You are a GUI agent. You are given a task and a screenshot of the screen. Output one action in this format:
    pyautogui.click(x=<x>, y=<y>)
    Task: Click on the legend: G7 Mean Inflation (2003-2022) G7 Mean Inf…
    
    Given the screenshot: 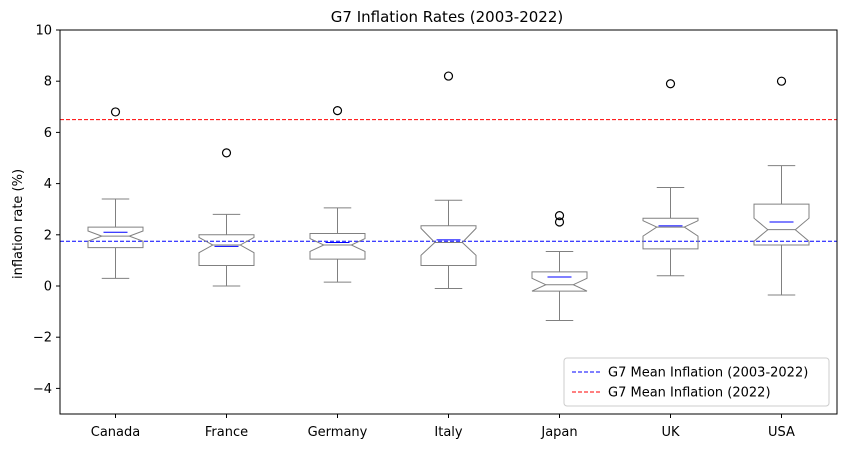 What is the action you would take?
    pyautogui.click(x=696, y=382)
    